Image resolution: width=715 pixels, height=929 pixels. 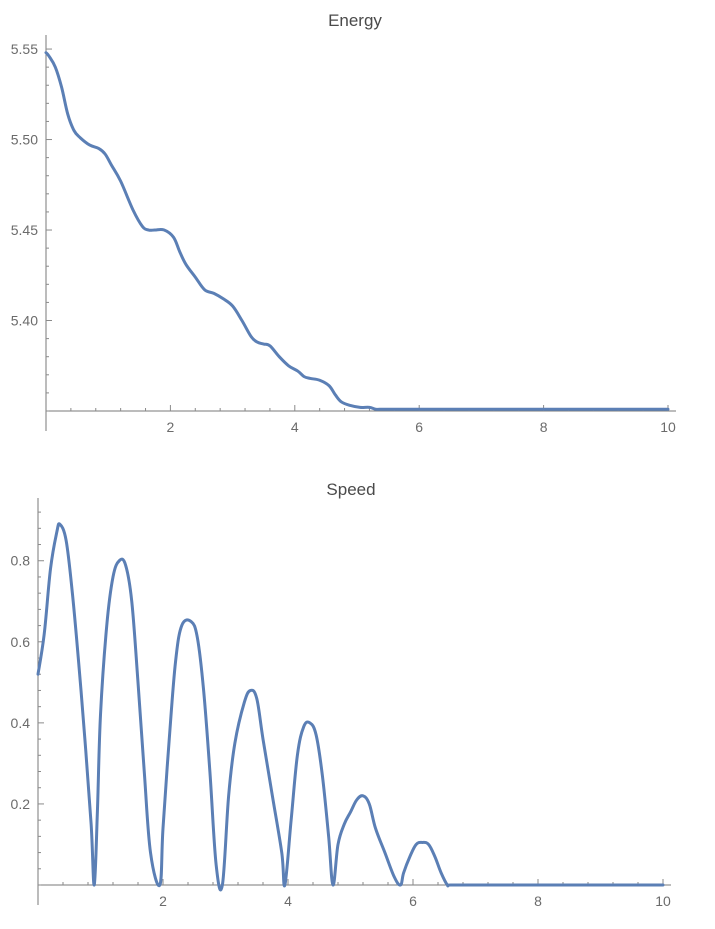 What do you see at coordinates (21, 561) in the screenshot?
I see `speed-y-tick-label: 0.8` at bounding box center [21, 561].